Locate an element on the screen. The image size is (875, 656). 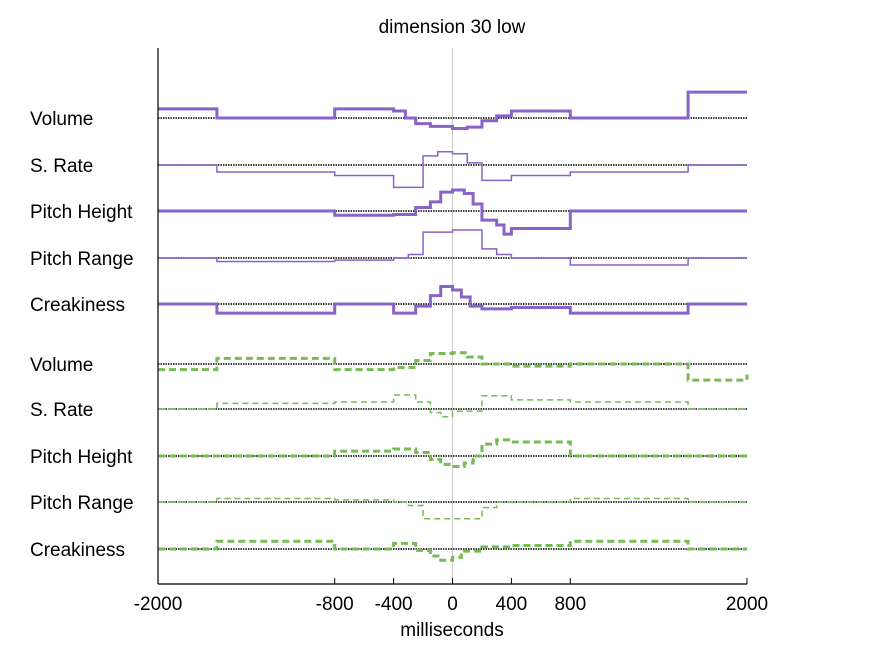
x-tick-label: -2000 is located at coordinates (158, 604).